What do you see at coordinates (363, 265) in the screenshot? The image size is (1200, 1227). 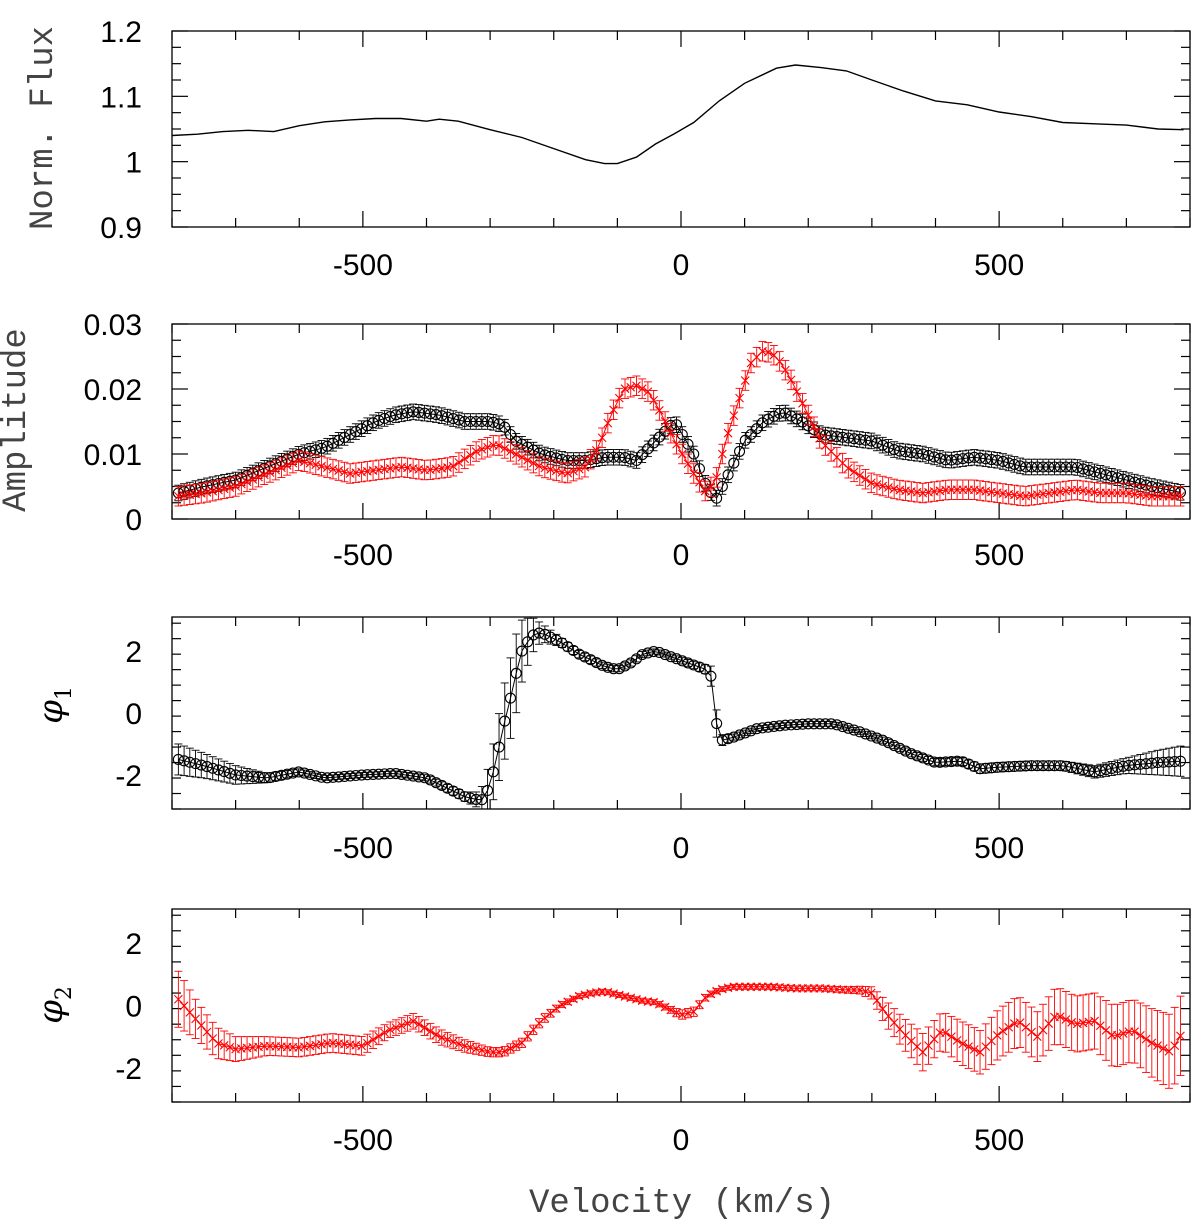 I see `x-tick-label: -500` at bounding box center [363, 265].